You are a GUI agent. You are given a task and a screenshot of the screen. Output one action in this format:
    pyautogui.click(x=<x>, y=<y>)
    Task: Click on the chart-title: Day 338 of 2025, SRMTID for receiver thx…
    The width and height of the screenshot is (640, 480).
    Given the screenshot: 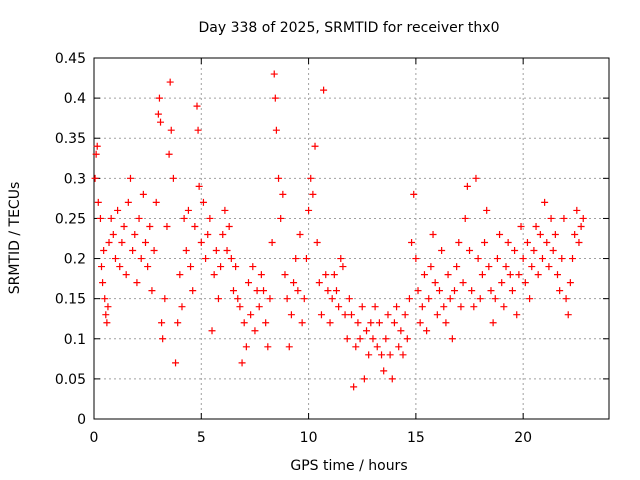 What is the action you would take?
    pyautogui.click(x=349, y=28)
    